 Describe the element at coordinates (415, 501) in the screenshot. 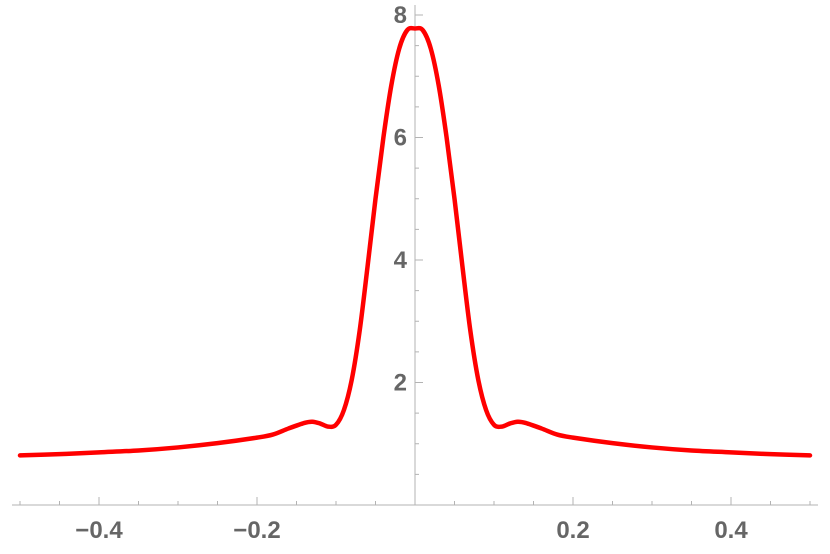

I see `x-minor-ticks` at that location.